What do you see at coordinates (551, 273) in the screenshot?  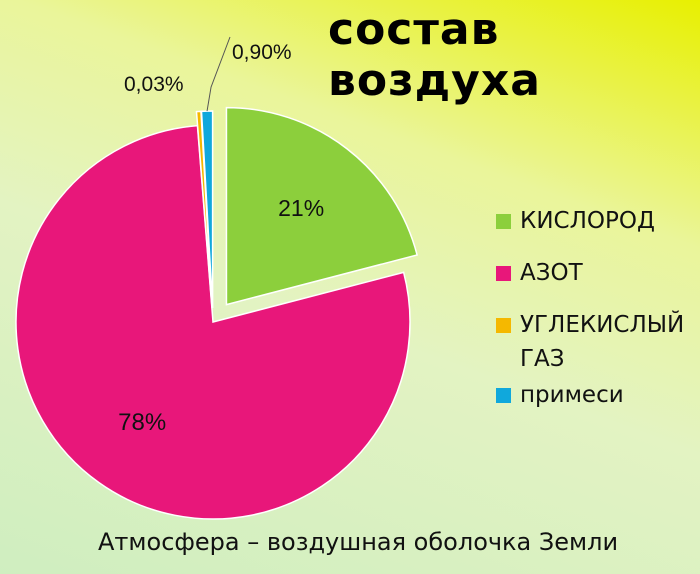 I see `legend-label: АЗОТ` at bounding box center [551, 273].